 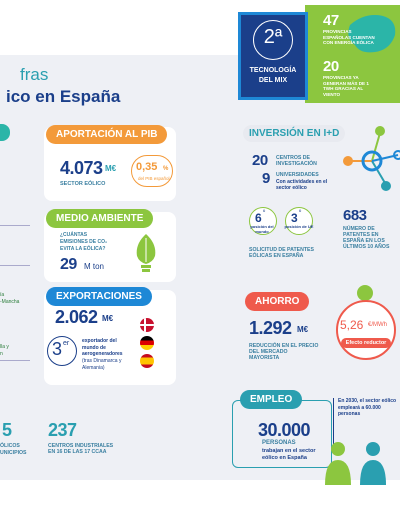 What do you see at coordinates (68, 264) in the screenshot?
I see `env-value: 29` at bounding box center [68, 264].